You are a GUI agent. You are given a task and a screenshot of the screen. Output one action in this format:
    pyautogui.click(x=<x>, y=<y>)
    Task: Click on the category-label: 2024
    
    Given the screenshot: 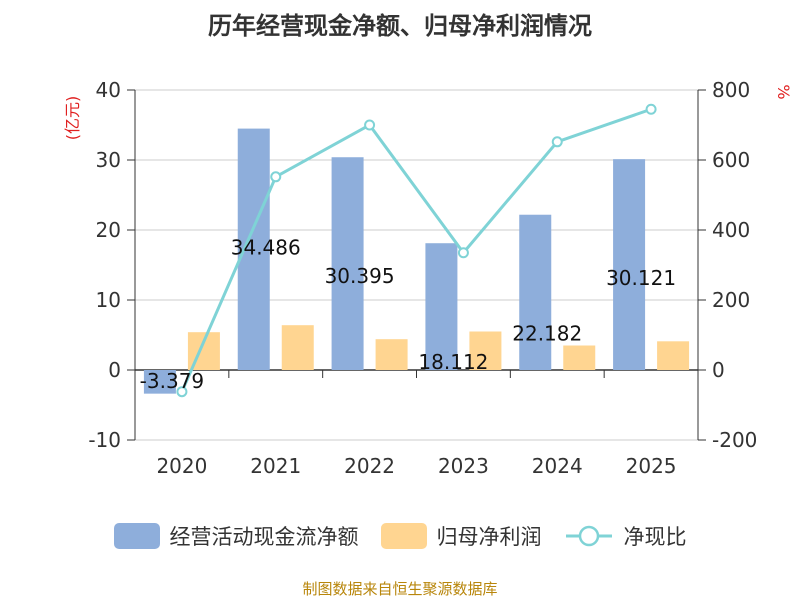 What is the action you would take?
    pyautogui.click(x=557, y=466)
    